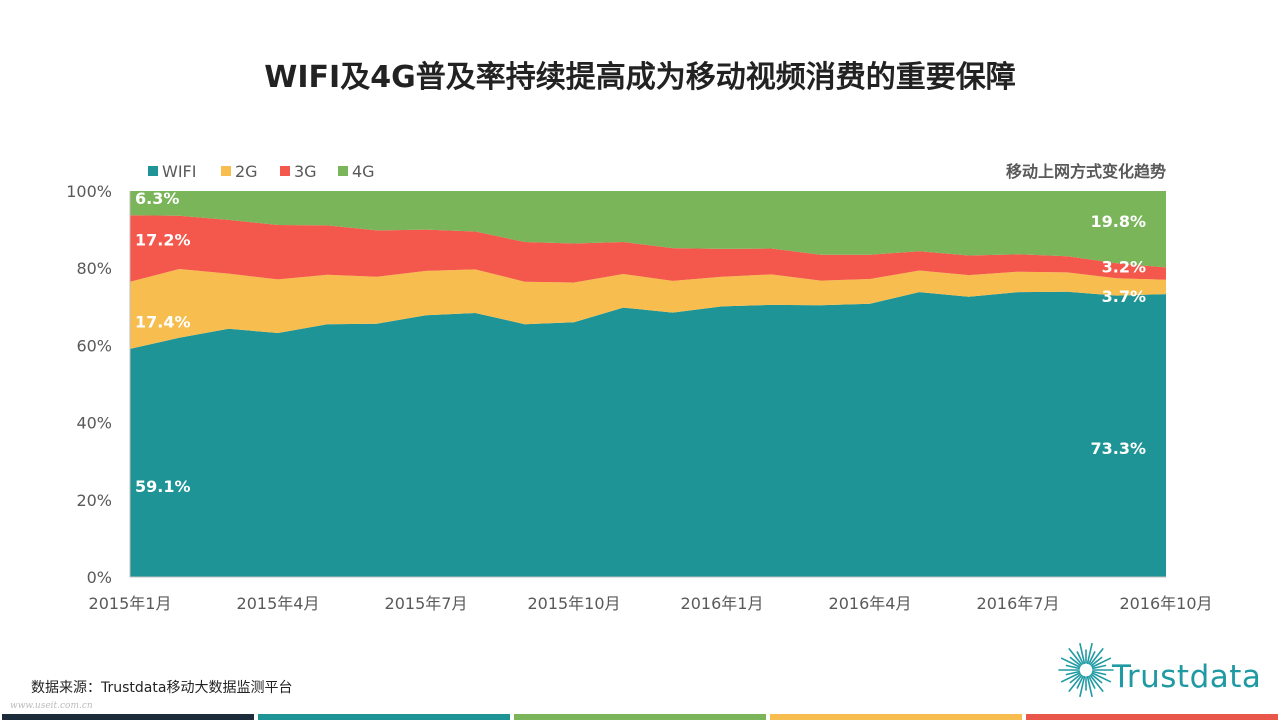 The width and height of the screenshot is (1280, 720). Describe the element at coordinates (305, 171) in the screenshot. I see `legend-label-3g: 3G` at that location.